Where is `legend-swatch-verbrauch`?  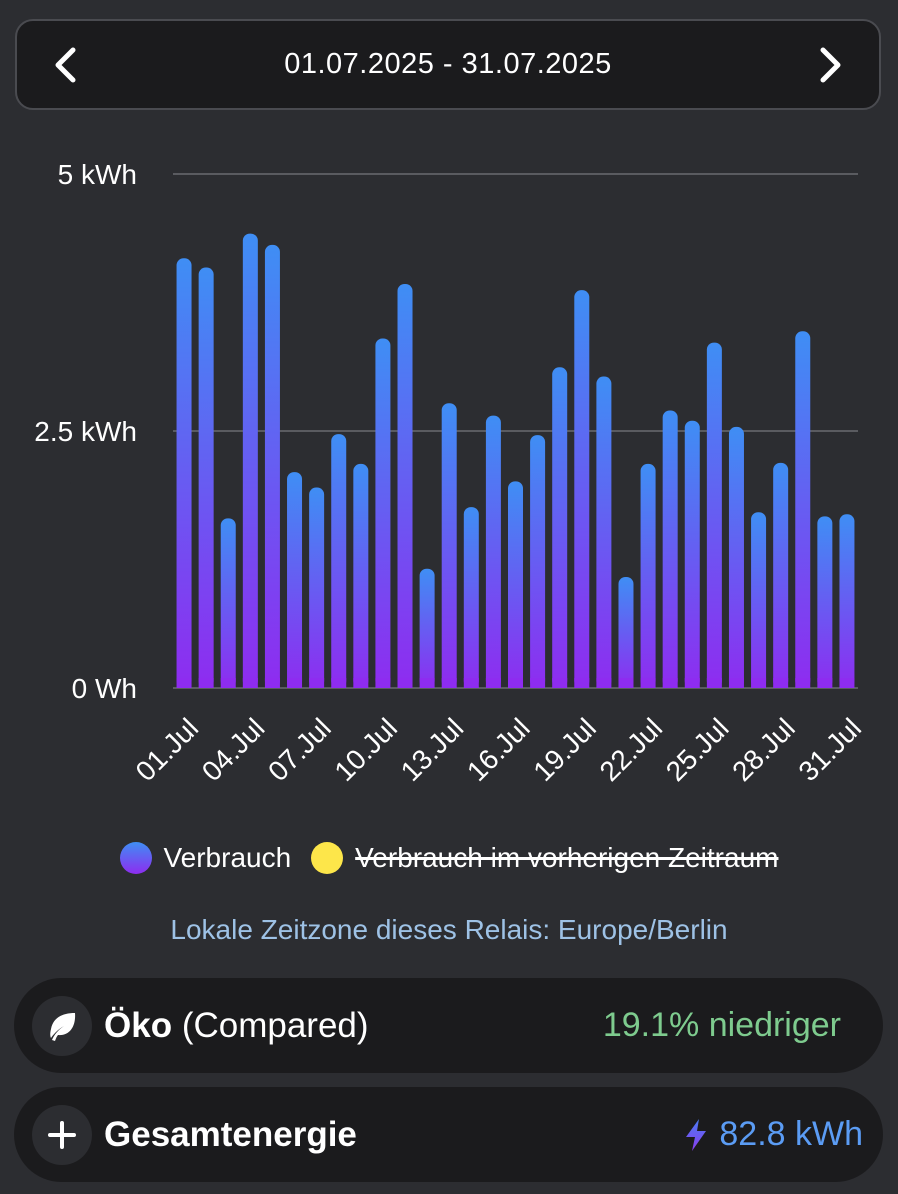 legend-swatch-verbrauch is located at coordinates (135, 858).